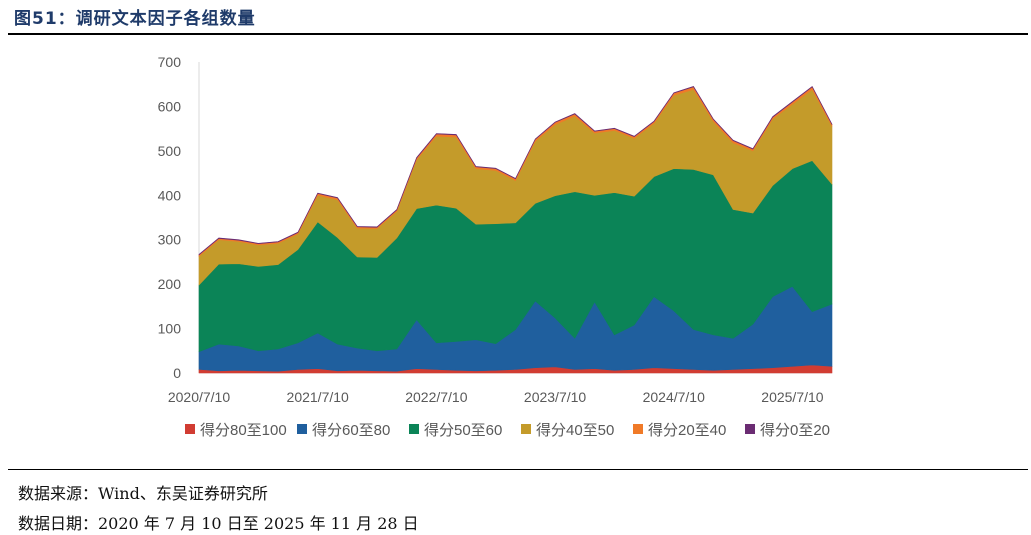 This screenshot has height=535, width=1031. What do you see at coordinates (170, 62) in the screenshot?
I see `y-tick-label: 700` at bounding box center [170, 62].